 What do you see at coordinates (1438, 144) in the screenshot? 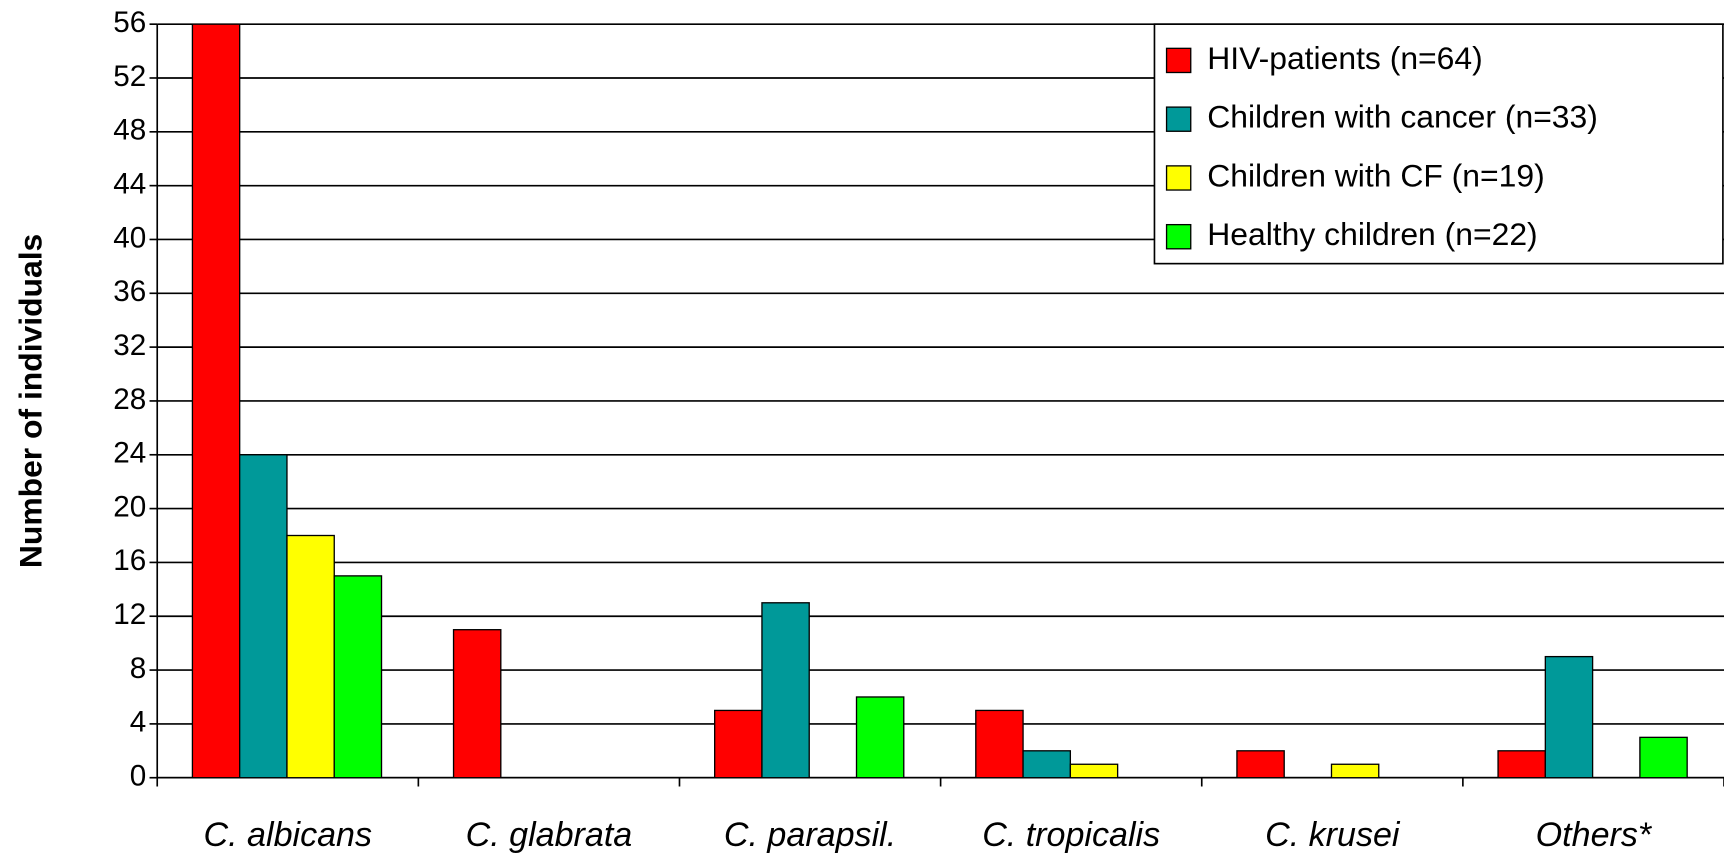
I see `legend-box` at bounding box center [1438, 144].